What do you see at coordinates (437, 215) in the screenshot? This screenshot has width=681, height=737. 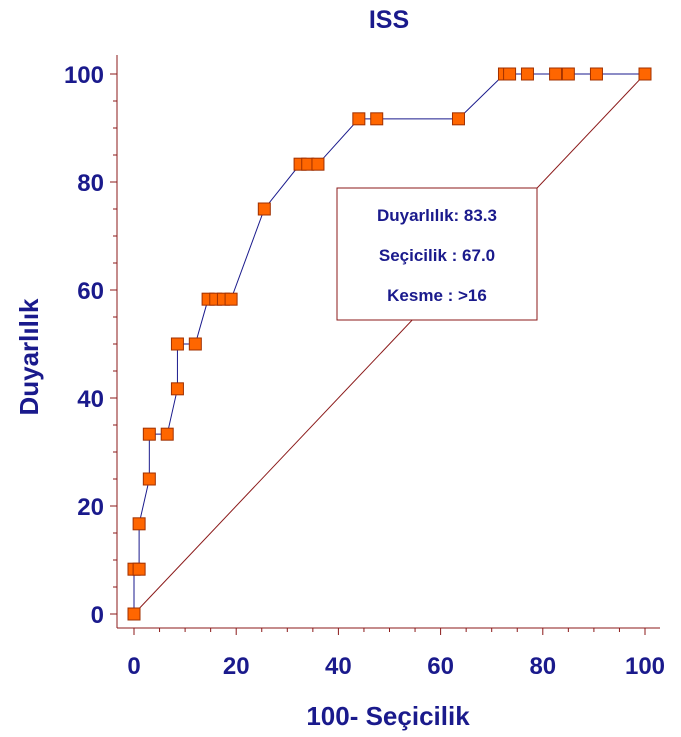 I see `info-sensitivity: Duyarlılık: 83.3` at bounding box center [437, 215].